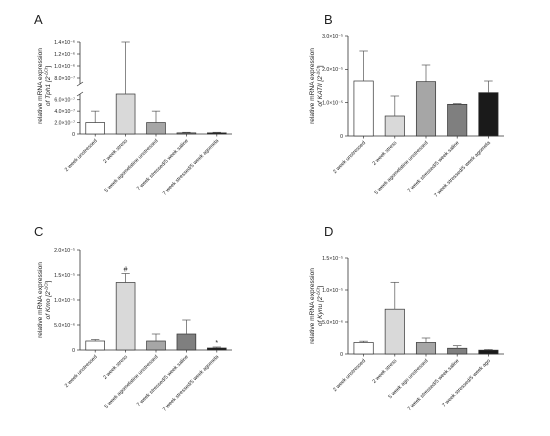 The width and height of the screenshot is (550, 436). What do you see at coordinates (64, 43) in the screenshot?
I see `y-tick-label: 1.4×10⁻⁶` at bounding box center [64, 43].